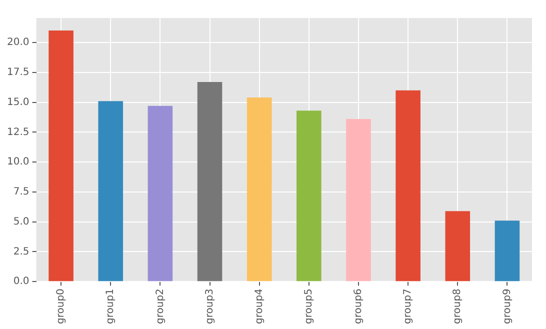  What do you see at coordinates (309, 306) in the screenshot?
I see `x-tick-label: group5` at bounding box center [309, 306].